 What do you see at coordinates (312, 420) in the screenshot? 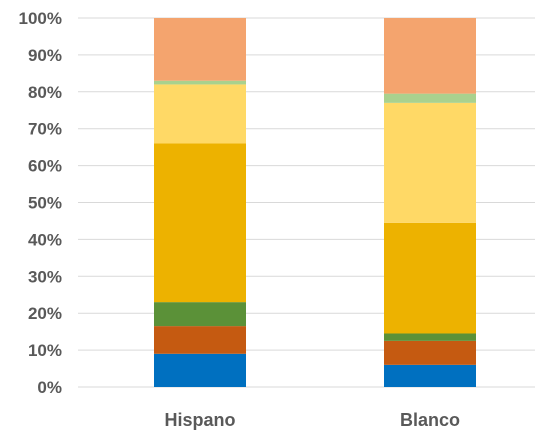
I see `x-axis-category-labels: Hispano Blanco` at bounding box center [312, 420].